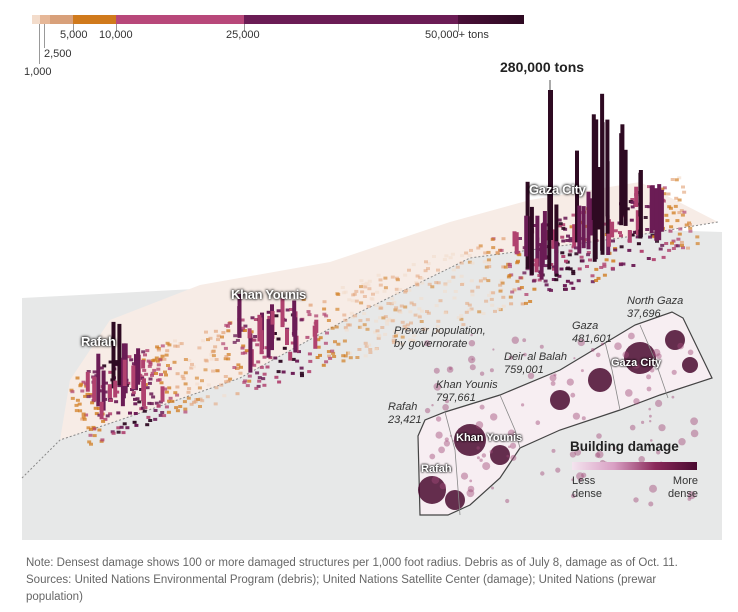 The height and width of the screenshot is (612, 738). Describe the element at coordinates (405, 420) in the screenshot. I see `gov-rafah-pop: 23,421` at that location.